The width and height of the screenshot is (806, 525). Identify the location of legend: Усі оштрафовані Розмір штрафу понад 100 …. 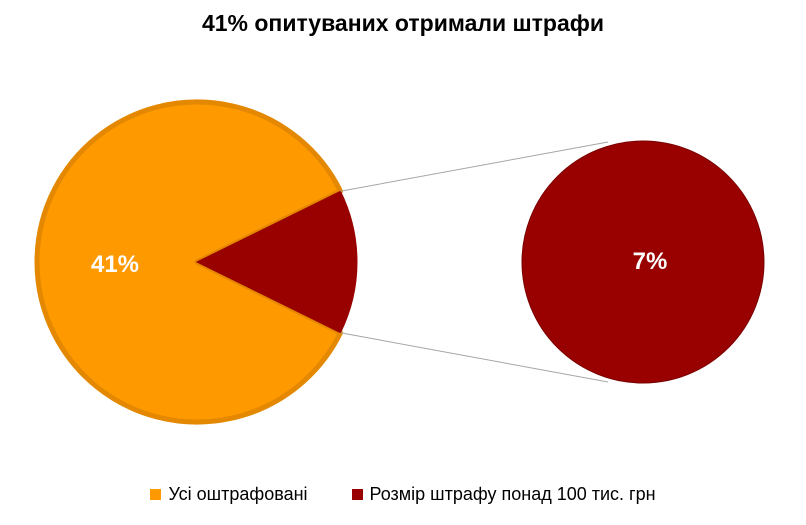
(403, 494).